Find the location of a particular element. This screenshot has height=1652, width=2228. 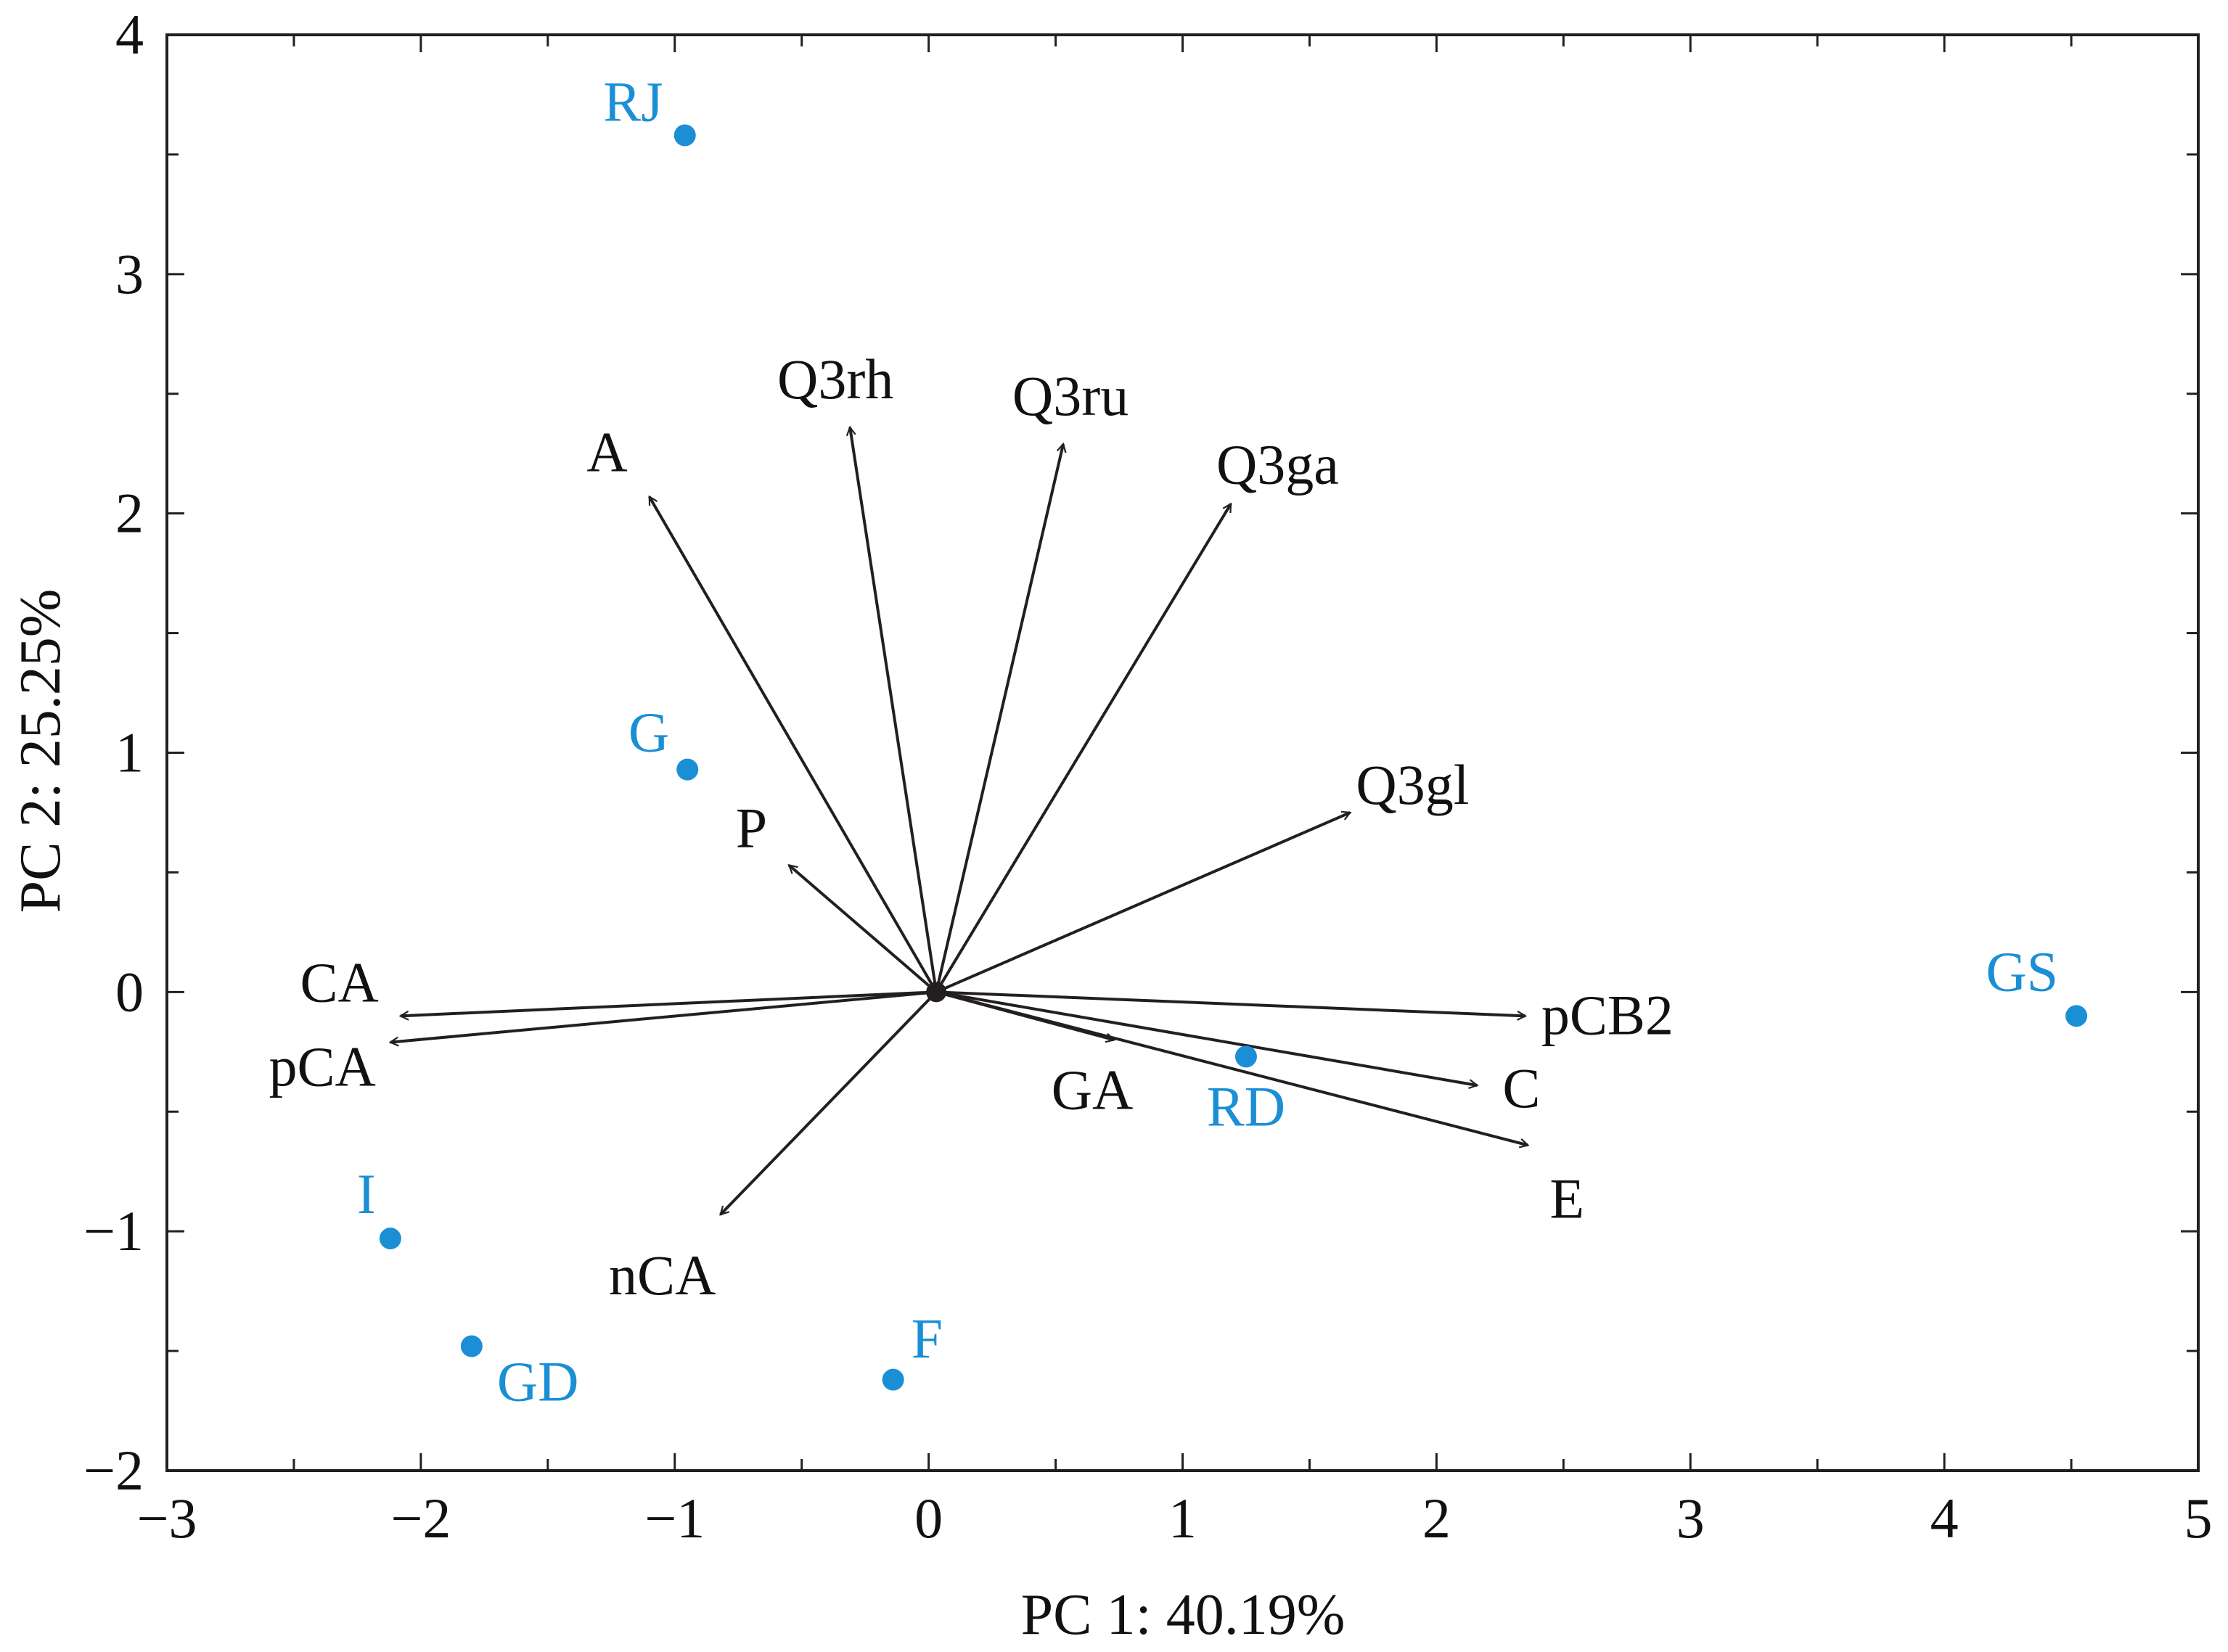

loading-vector-A is located at coordinates (793, 745).